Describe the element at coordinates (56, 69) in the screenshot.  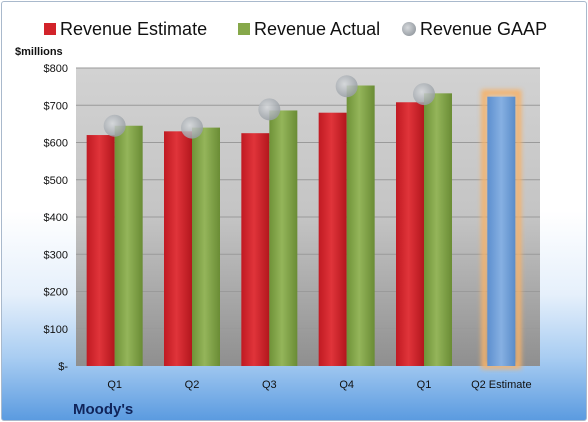
I see `y-tick-label: $800` at that location.